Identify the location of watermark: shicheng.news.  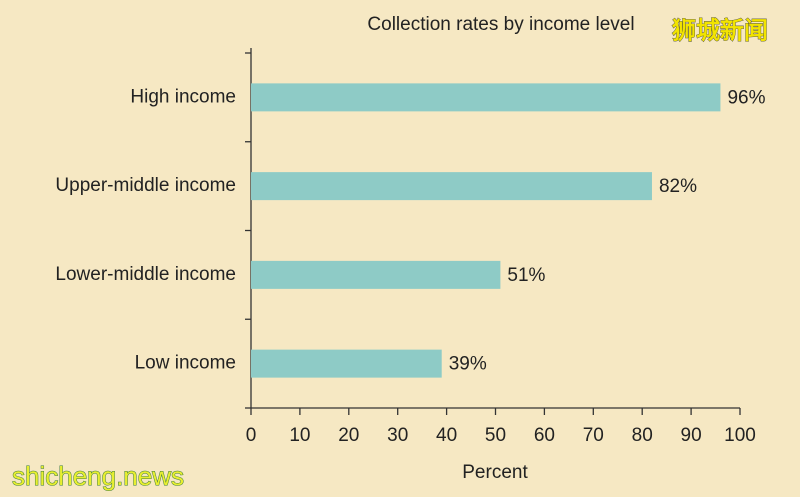
(98, 476).